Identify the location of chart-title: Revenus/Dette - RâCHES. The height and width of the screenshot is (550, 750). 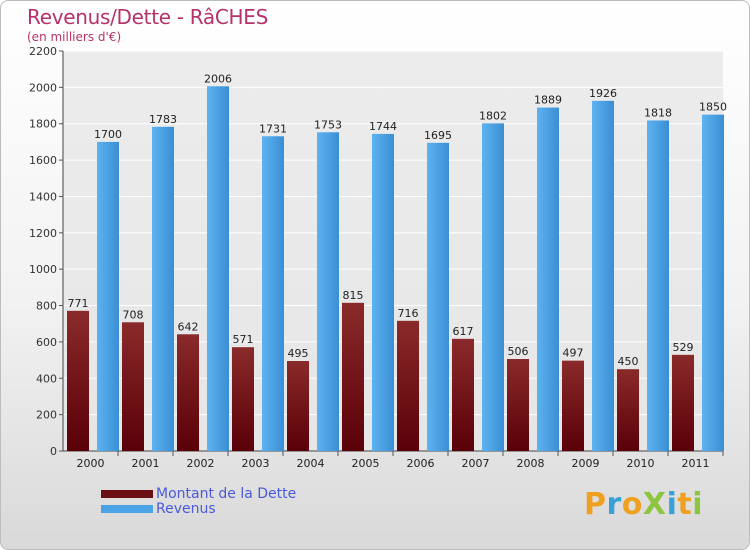
(148, 17).